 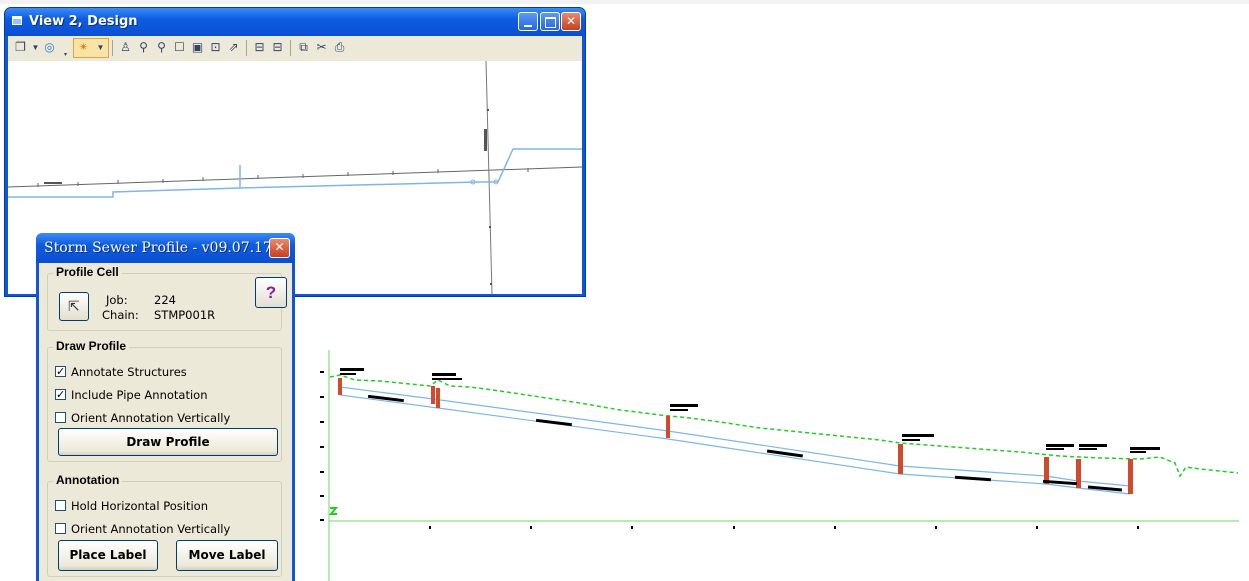 What do you see at coordinates (321, 47) in the screenshot?
I see `clip-icon: ✂` at bounding box center [321, 47].